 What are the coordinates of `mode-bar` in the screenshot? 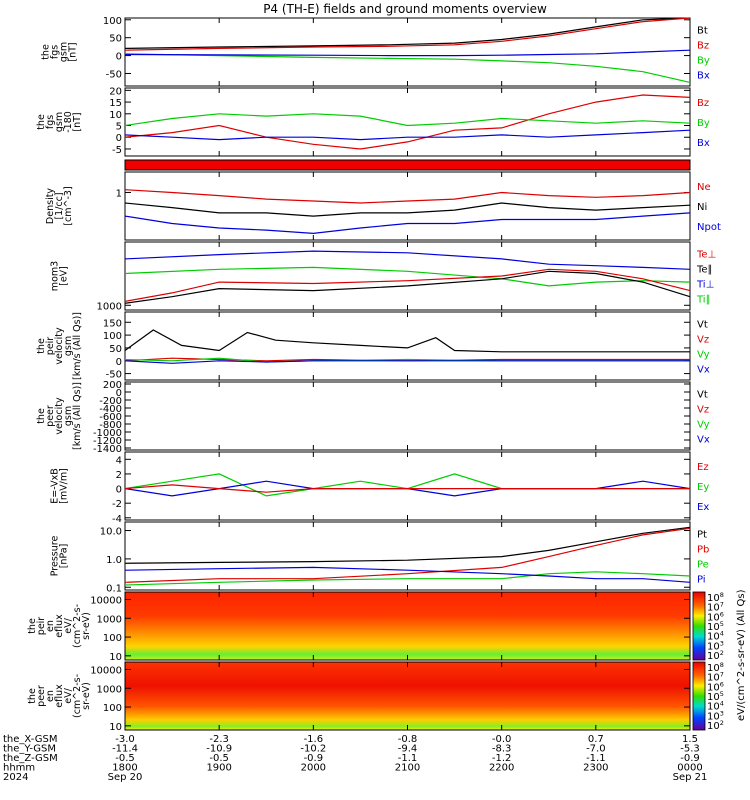 It's located at (407, 165).